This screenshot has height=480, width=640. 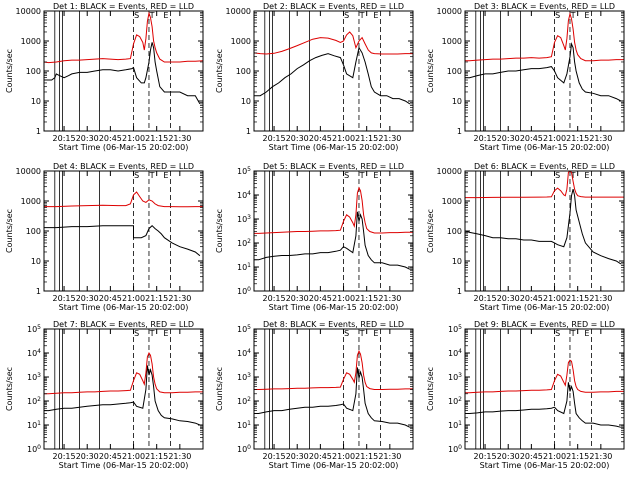 I want to click on panel-2-xtick-label: 20:45, so click(x=320, y=138).